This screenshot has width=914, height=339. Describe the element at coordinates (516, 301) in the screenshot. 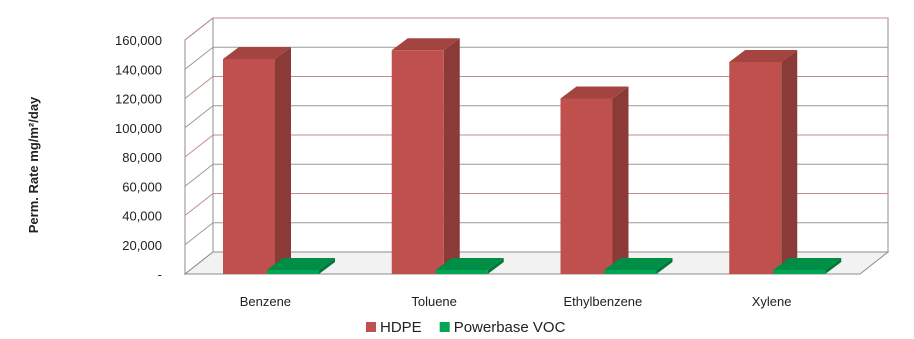

I see `x-tick-labels: Benzene Toluene Ethylbenzene Xylene` at that location.